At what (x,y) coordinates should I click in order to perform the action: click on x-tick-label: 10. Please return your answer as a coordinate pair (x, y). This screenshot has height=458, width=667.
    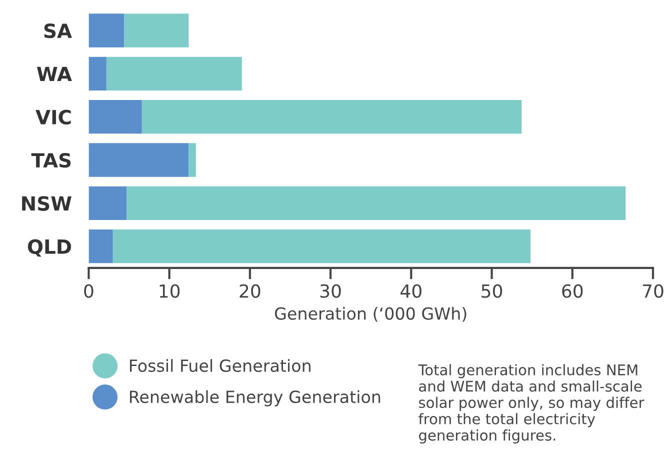
    Looking at the image, I should click on (170, 291).